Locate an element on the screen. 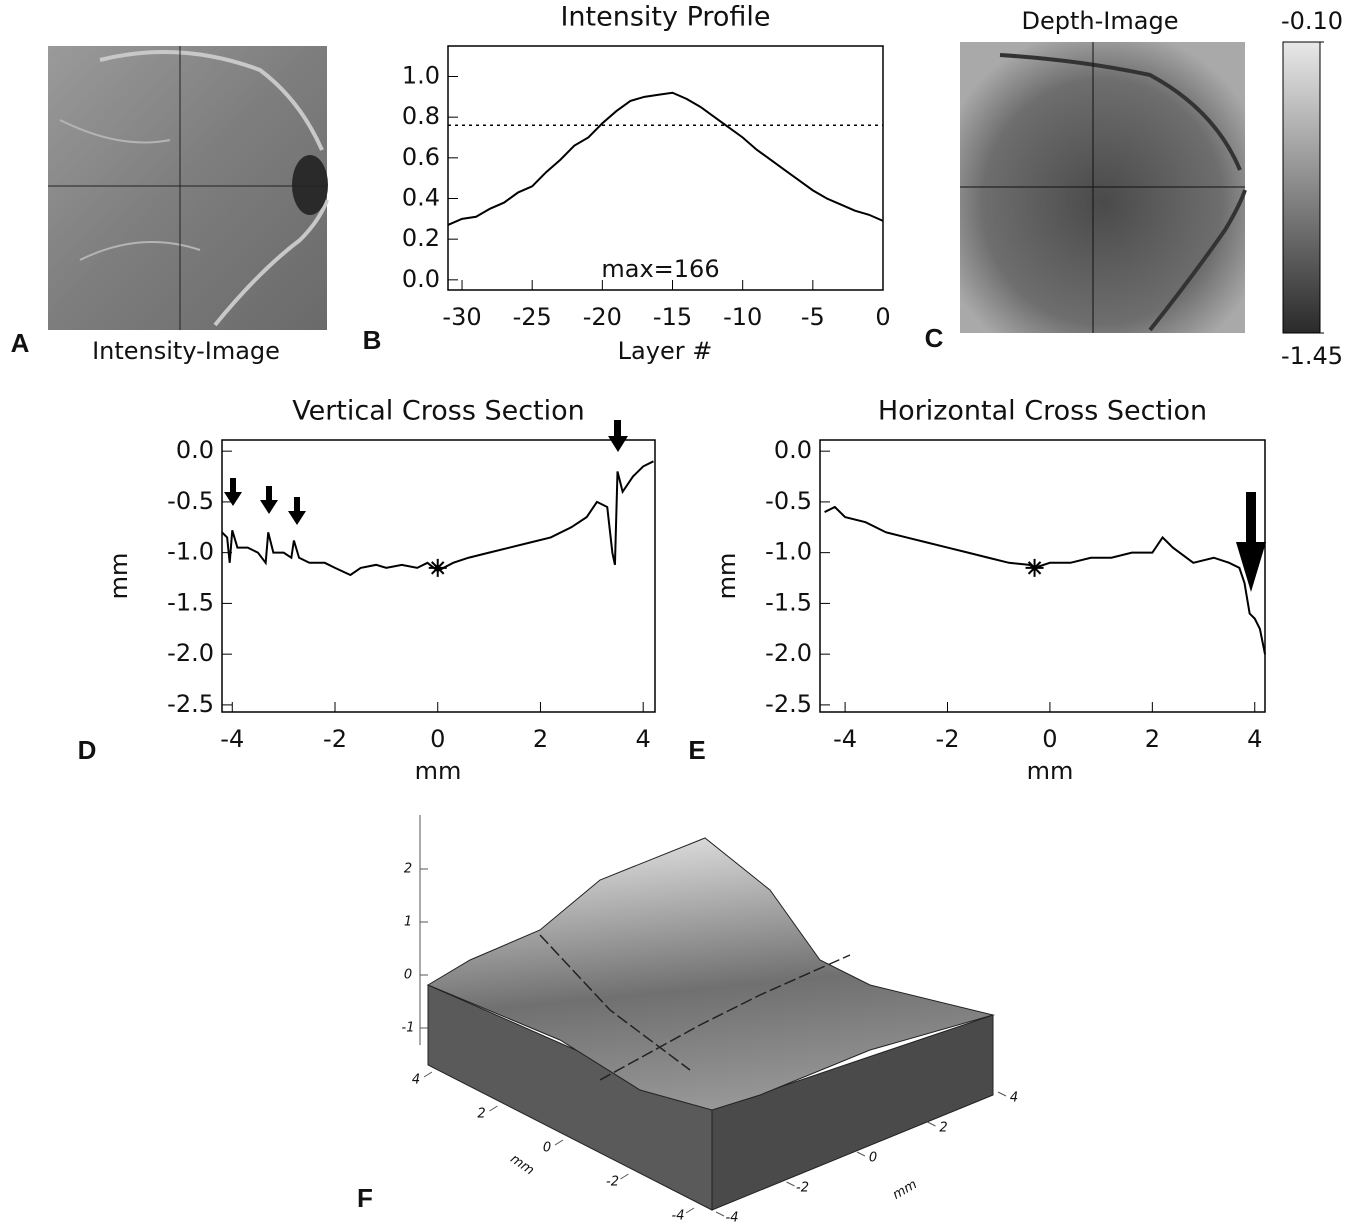 This screenshot has width=1361, height=1231. colorbar-label: -1.45 is located at coordinates (1312, 356).